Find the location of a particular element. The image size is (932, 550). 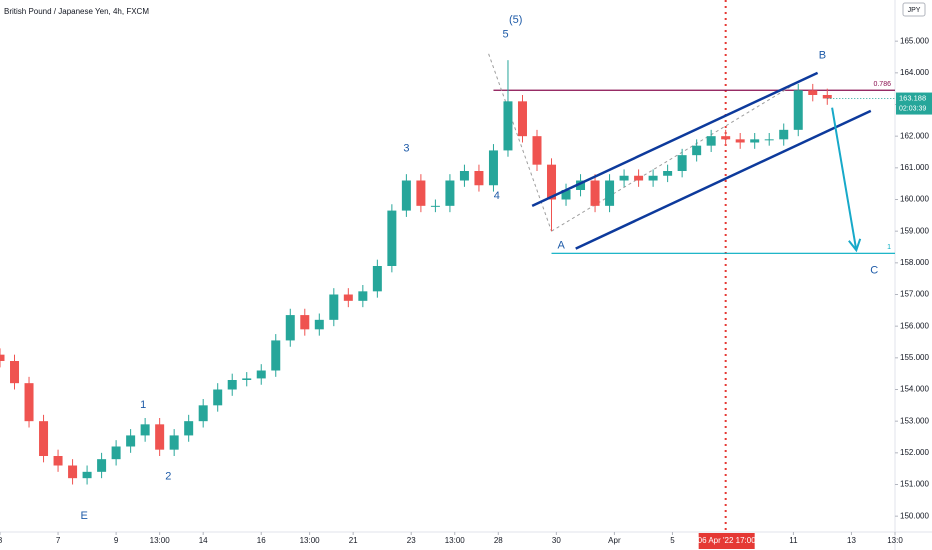

y-tick-label: 154.000 is located at coordinates (914, 389).